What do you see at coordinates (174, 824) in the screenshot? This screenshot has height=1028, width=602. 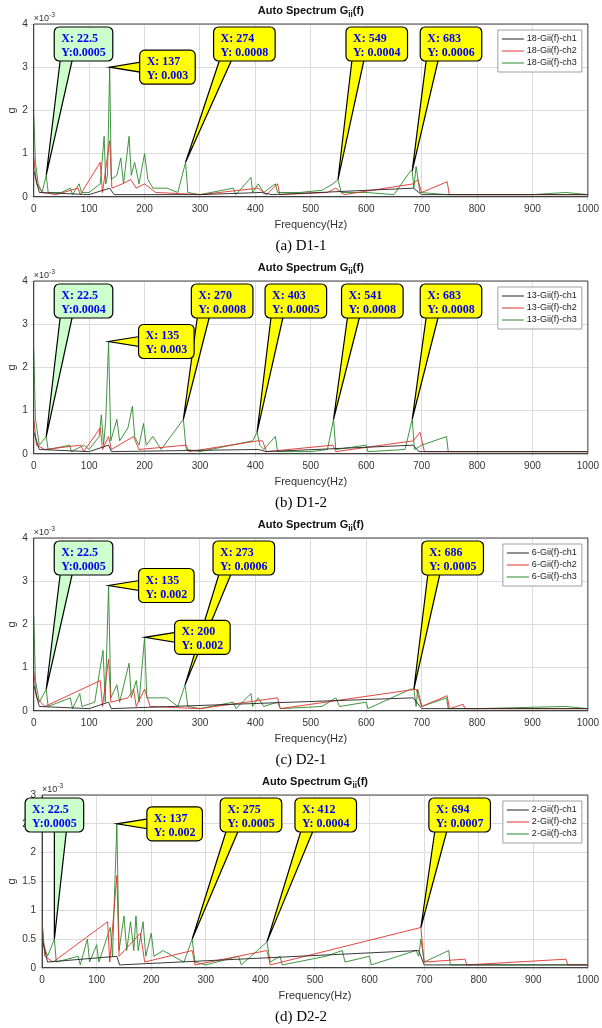 I see `annotation: X: 137 Y: 0.002` at bounding box center [174, 824].